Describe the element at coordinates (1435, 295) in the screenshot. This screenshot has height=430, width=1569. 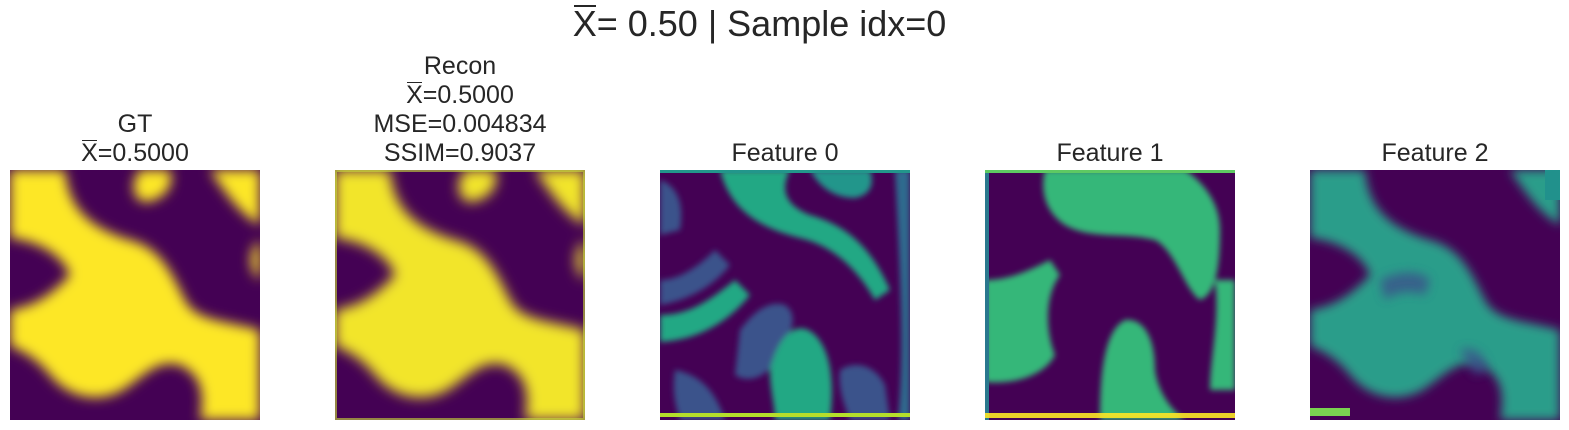
I see `feature-2-image` at that location.